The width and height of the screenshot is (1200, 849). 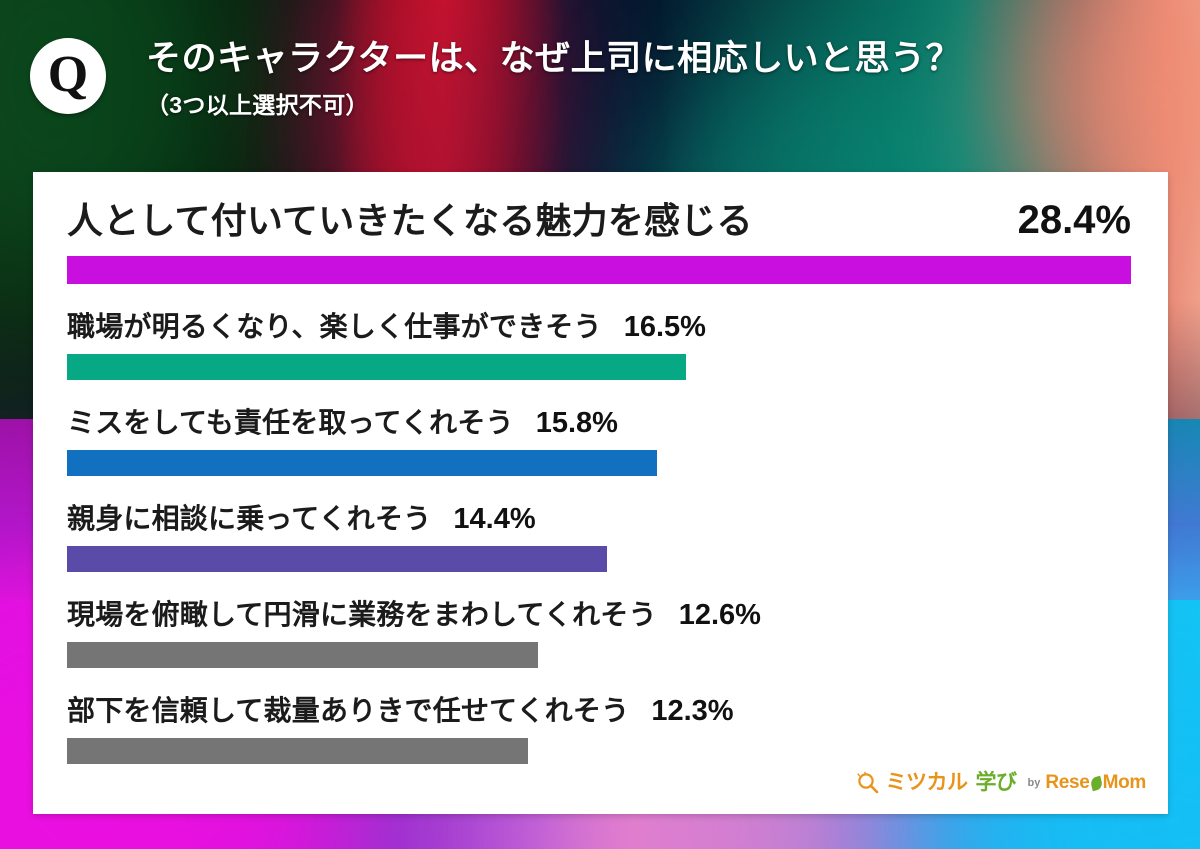 I want to click on bar-row-header: ミスをしても責任を取ってくれそう 15.8%, so click(x=601, y=423).